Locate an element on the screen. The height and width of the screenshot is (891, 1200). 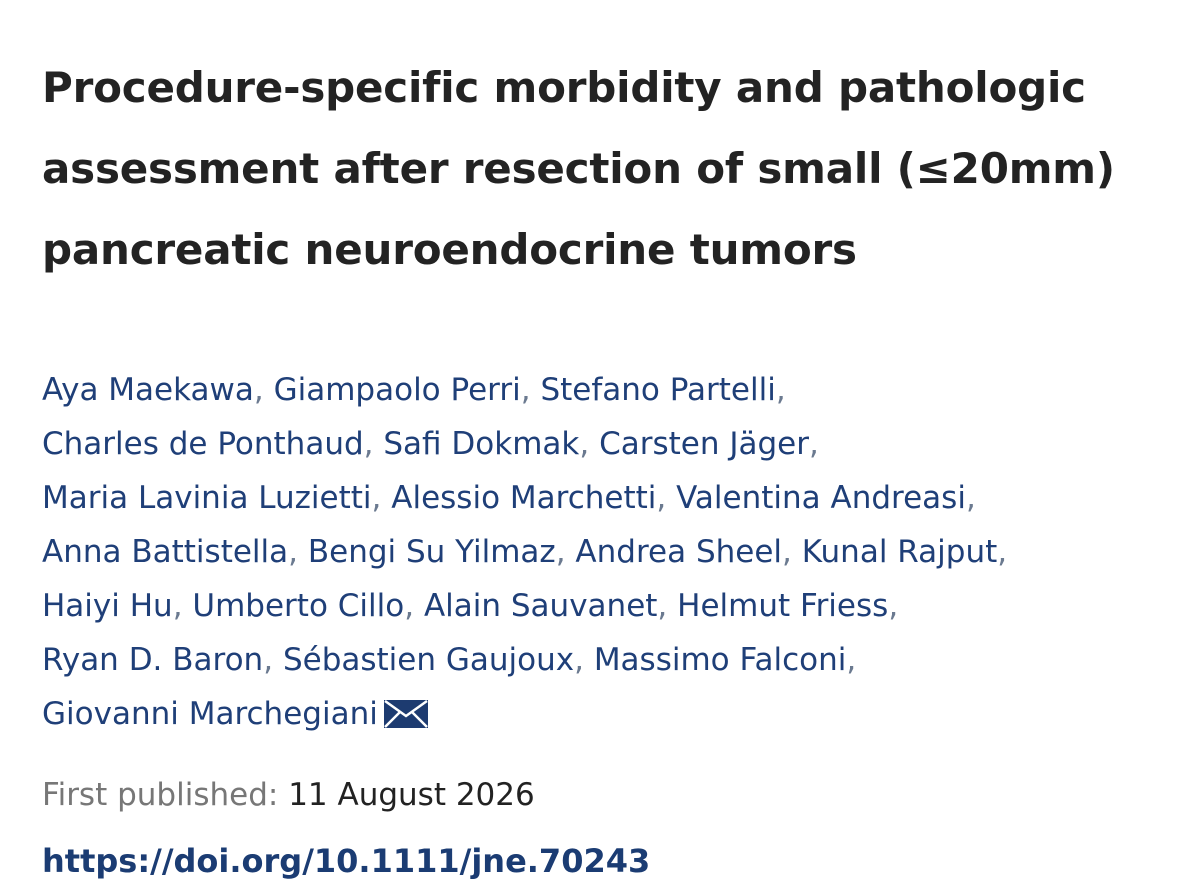
author-link: Alain Sauvanet is located at coordinates (540, 606).